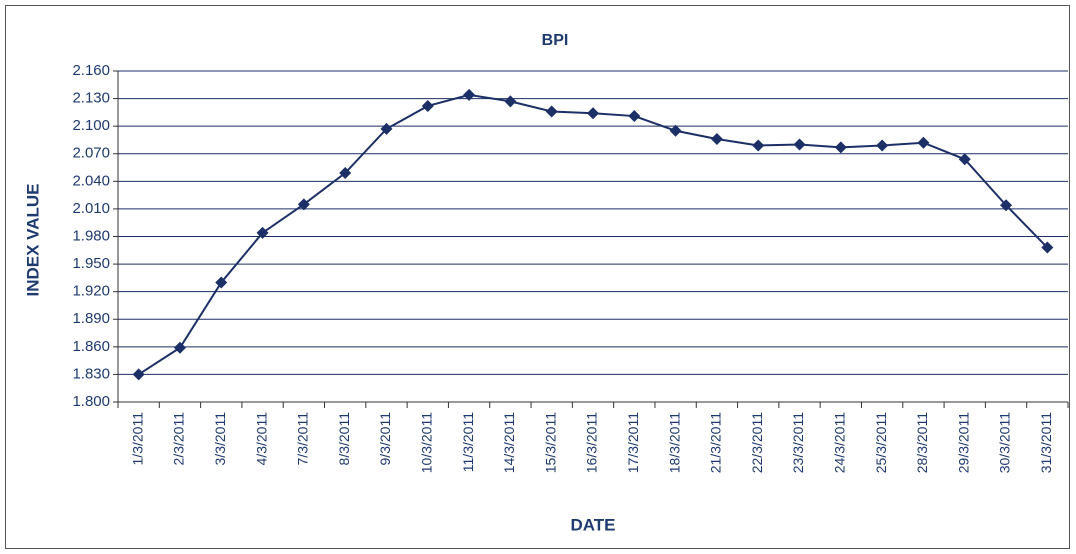 This screenshot has width=1076, height=554. Describe the element at coordinates (303, 439) in the screenshot. I see `x-tick-label: 7/3/2011` at that location.